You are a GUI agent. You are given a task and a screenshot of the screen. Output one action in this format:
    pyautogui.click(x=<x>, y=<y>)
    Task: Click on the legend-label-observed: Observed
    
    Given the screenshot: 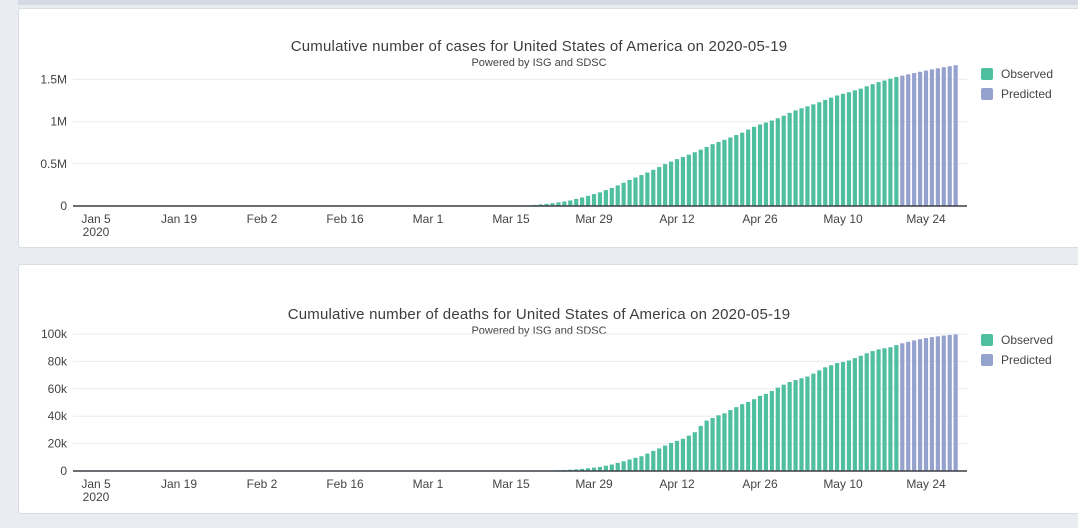 What is the action you would take?
    pyautogui.click(x=1027, y=340)
    